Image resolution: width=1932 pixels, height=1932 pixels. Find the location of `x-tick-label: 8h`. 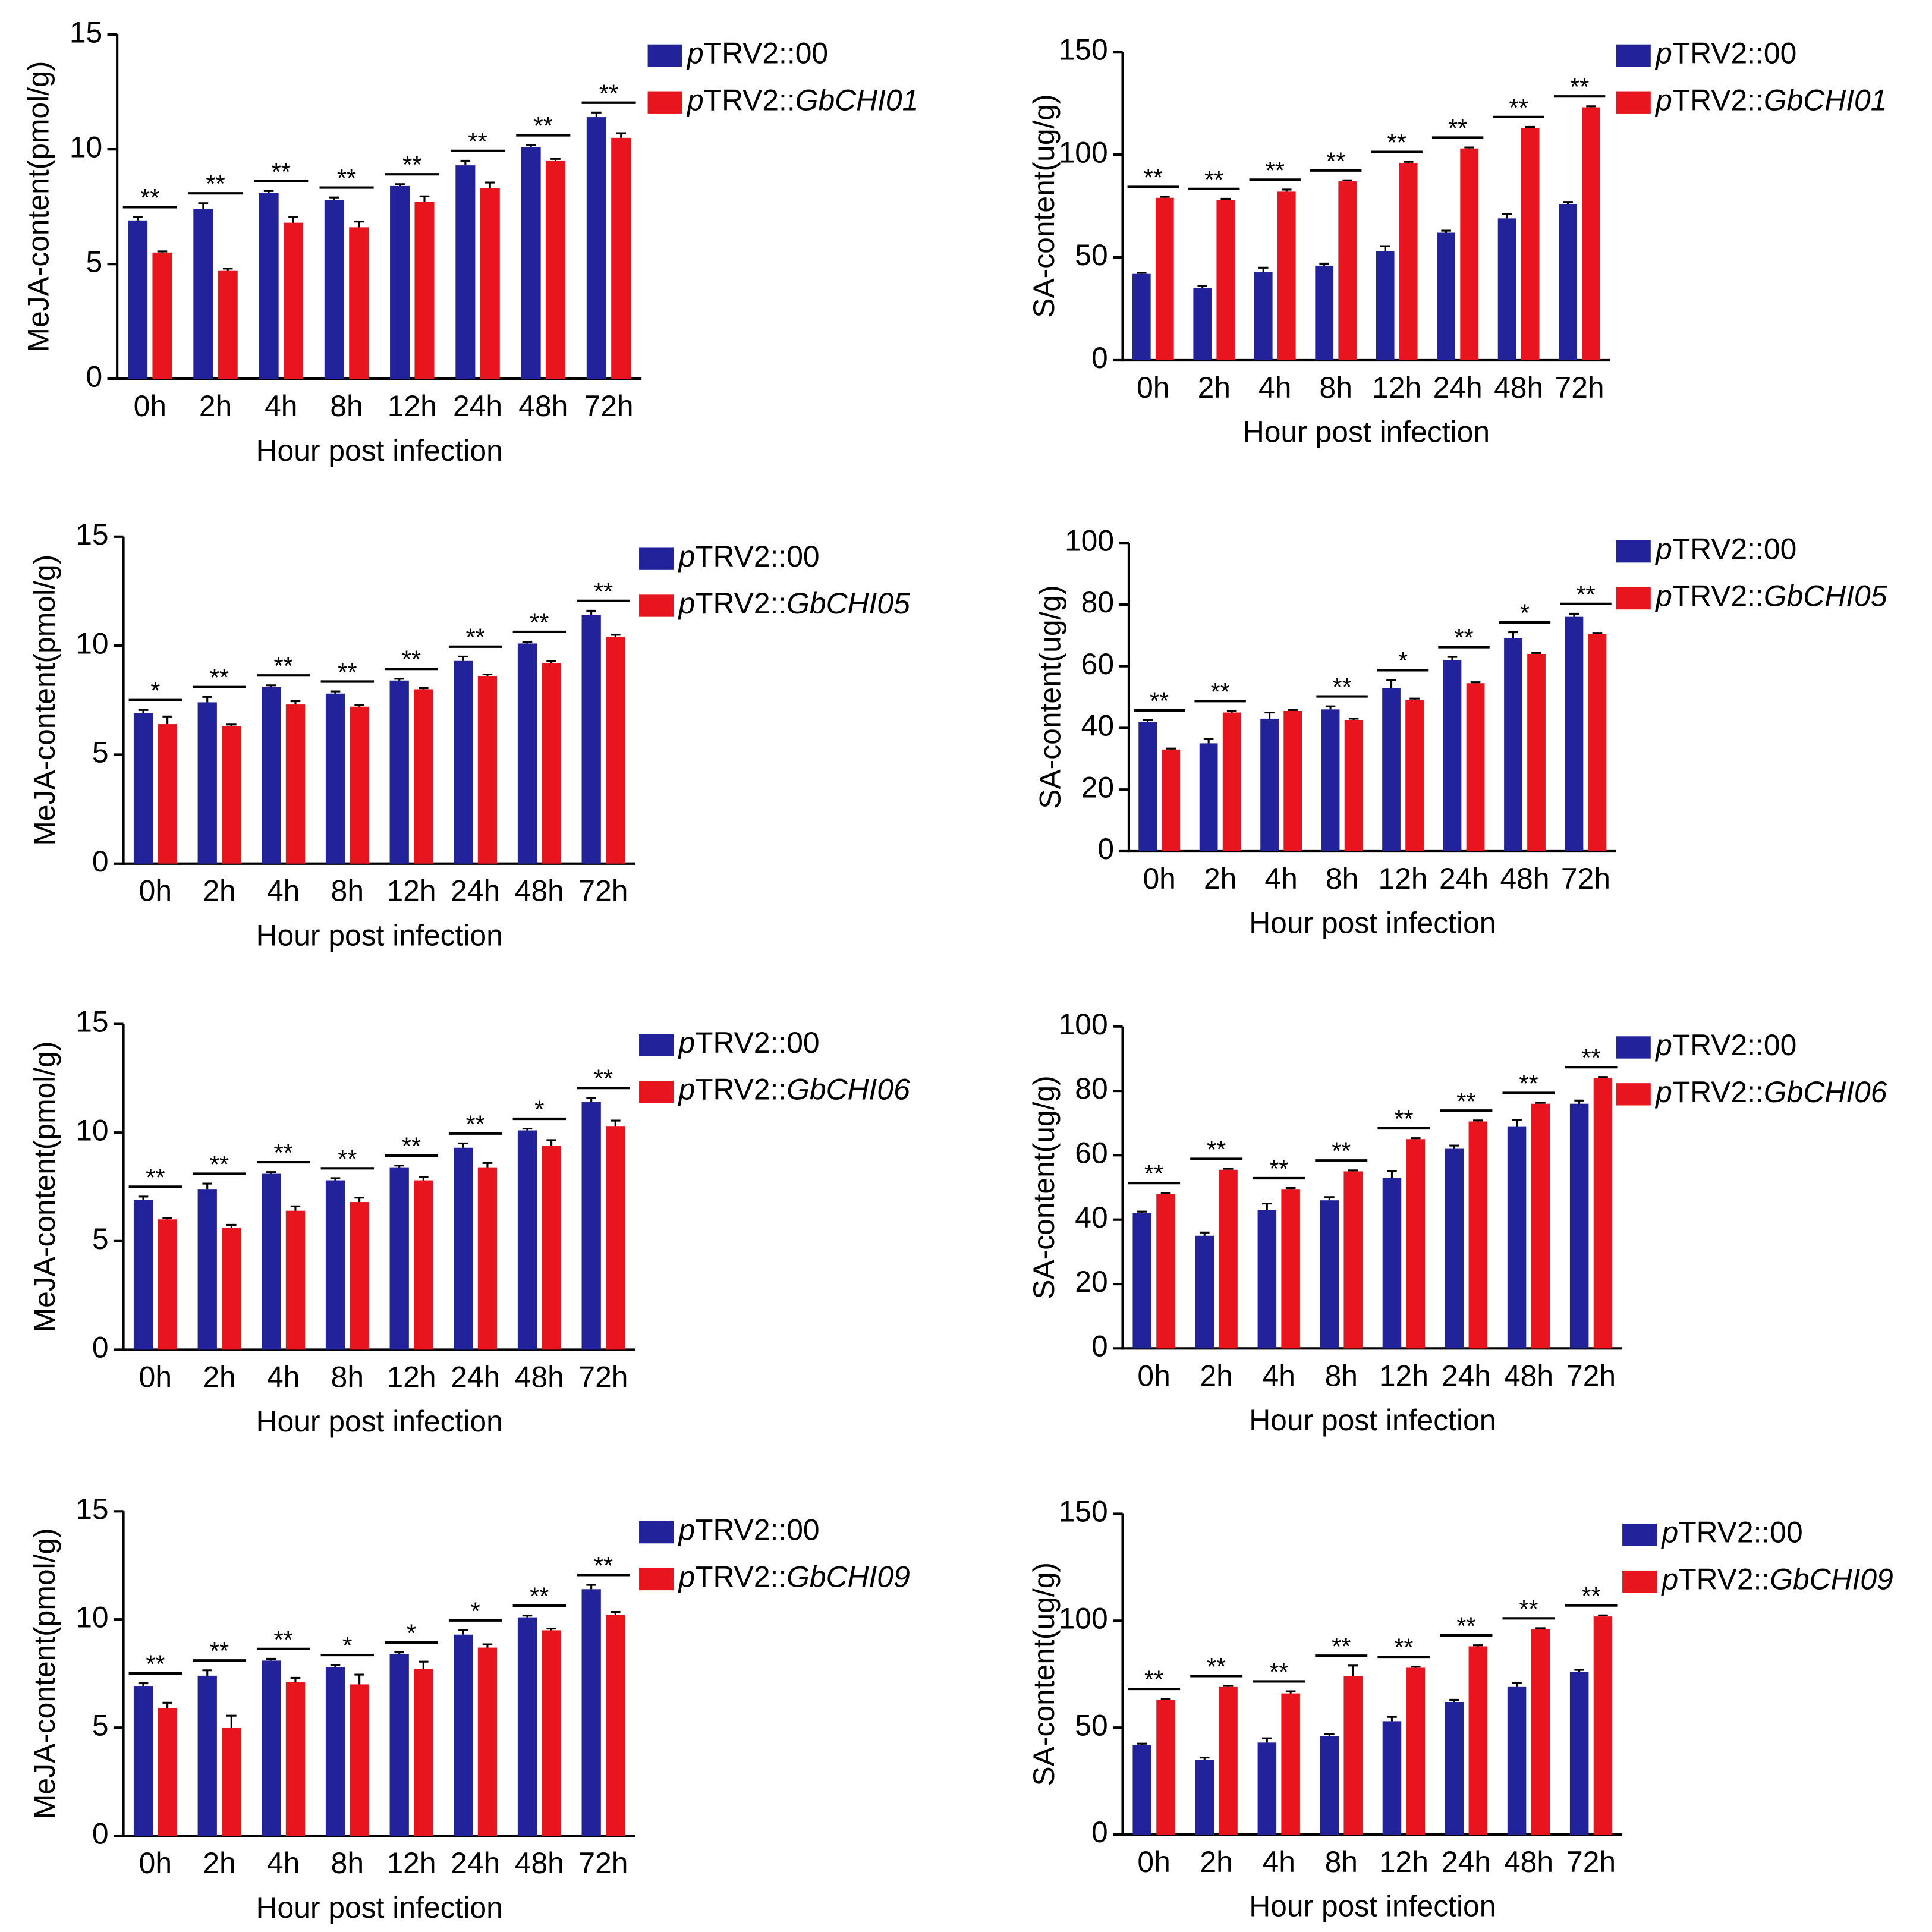

x-tick-label: 8h is located at coordinates (347, 406).